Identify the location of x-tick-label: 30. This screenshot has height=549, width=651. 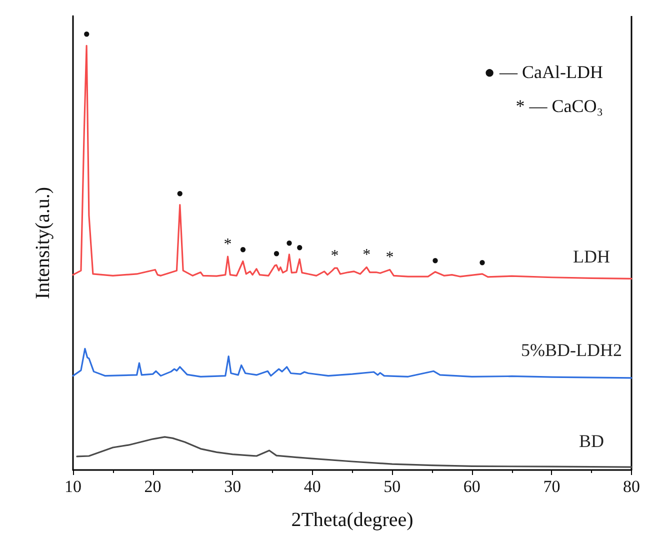
(233, 486).